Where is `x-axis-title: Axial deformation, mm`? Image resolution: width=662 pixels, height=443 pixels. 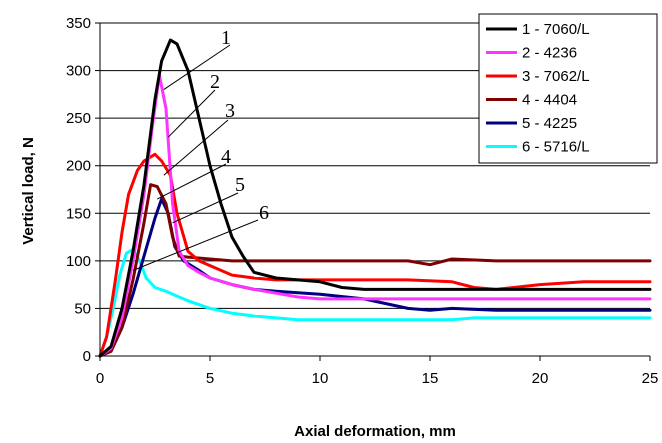
x-axis-title: Axial deformation, mm is located at coordinates (375, 431).